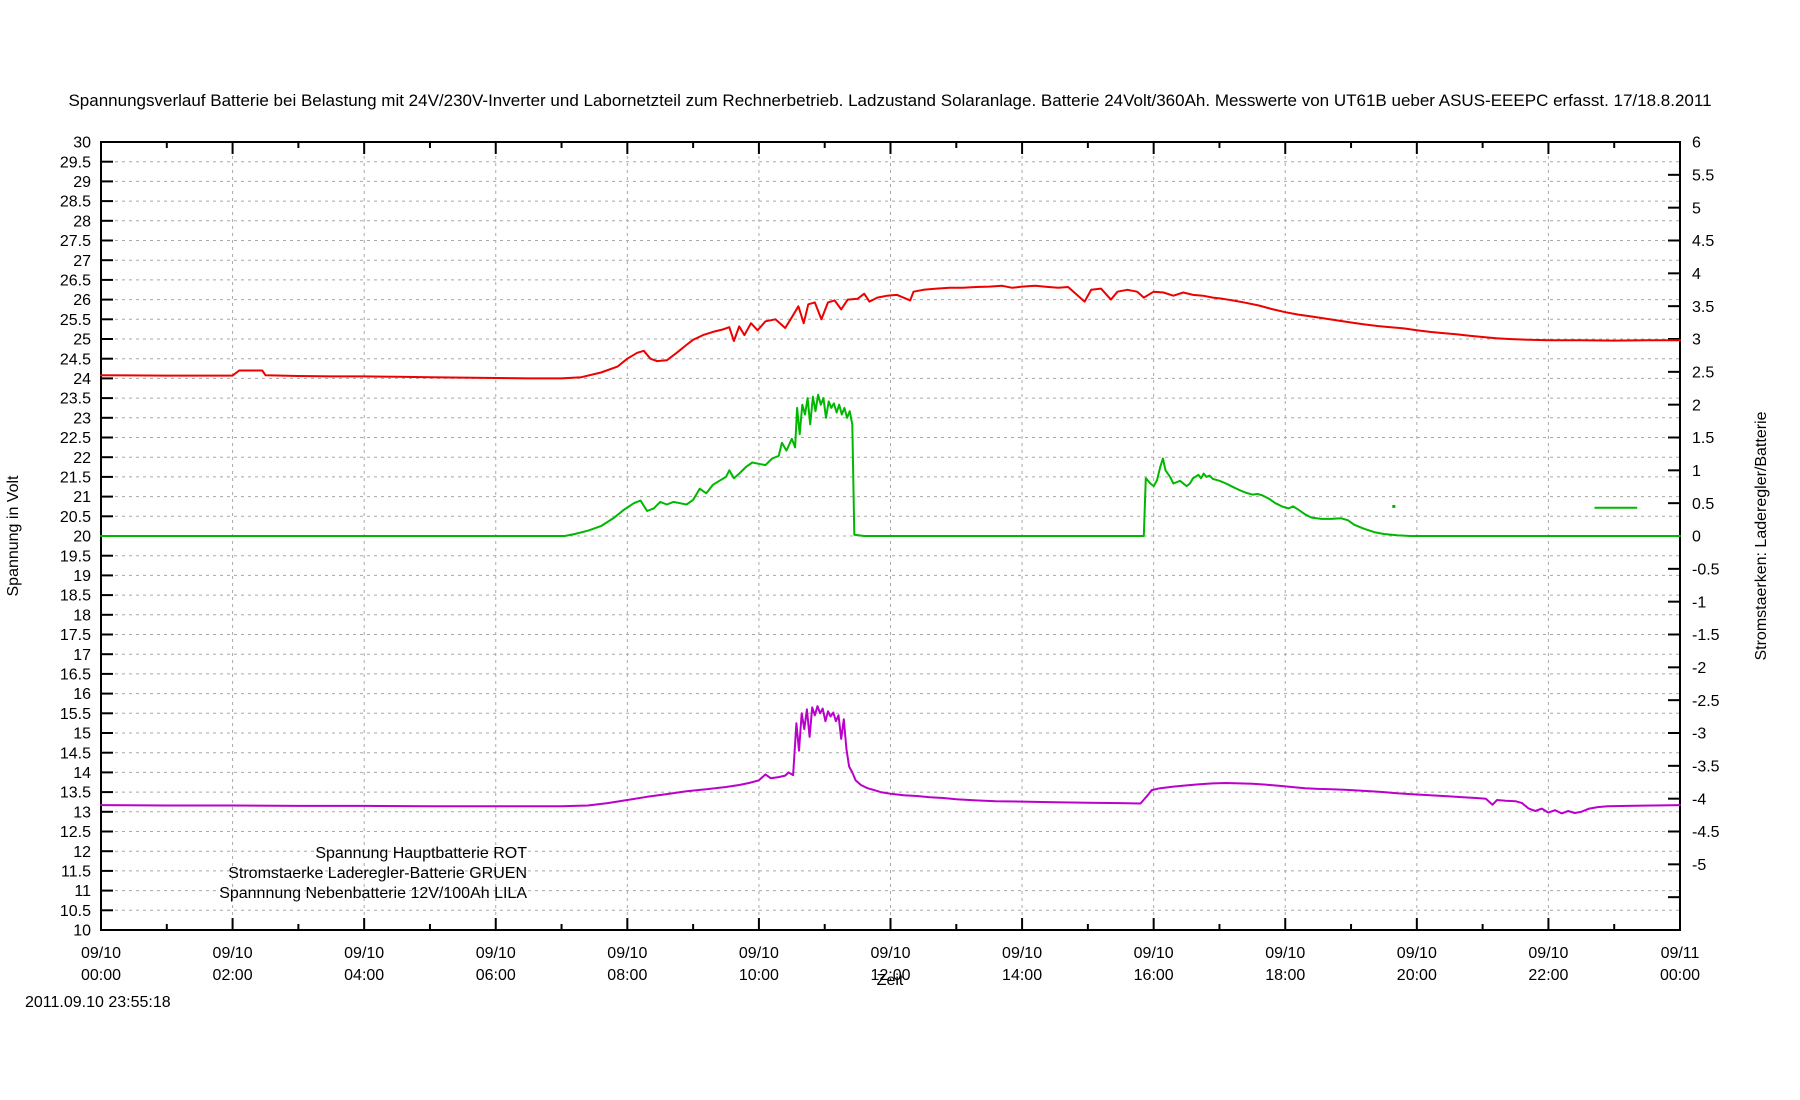  Describe the element at coordinates (82, 221) in the screenshot. I see `svg-text: 28` at that location.